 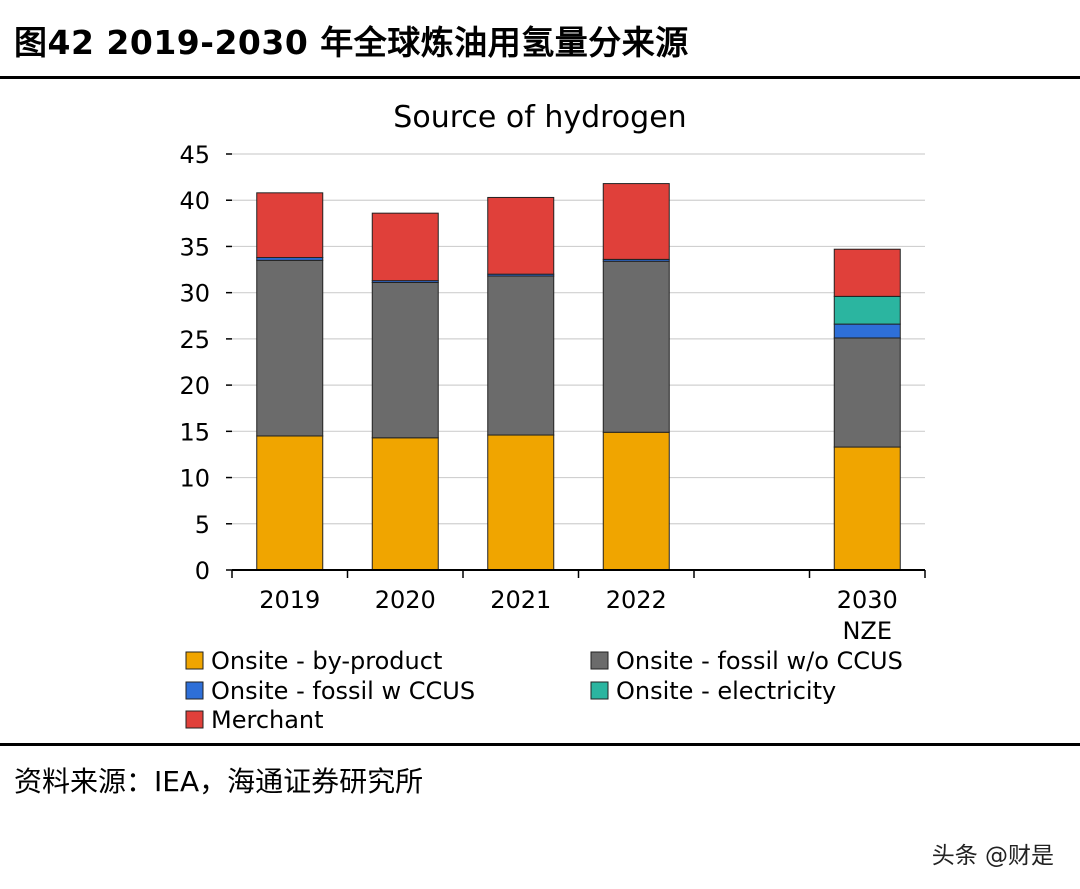 I want to click on legend-label: Merchant, so click(x=267, y=720).